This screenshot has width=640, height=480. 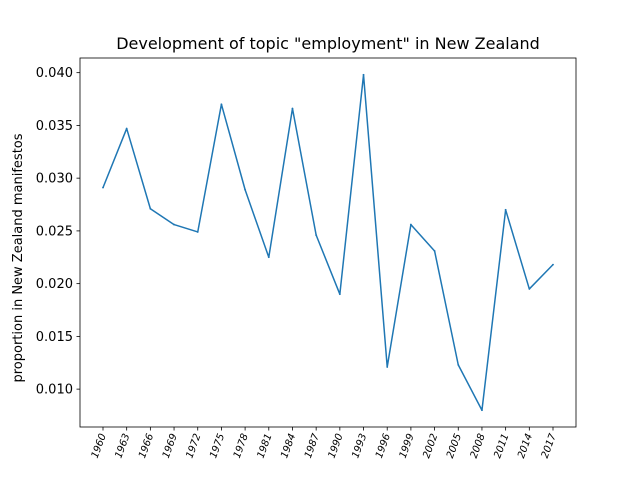 What do you see at coordinates (458, 364) in the screenshot?
I see `data-point-2005` at bounding box center [458, 364].